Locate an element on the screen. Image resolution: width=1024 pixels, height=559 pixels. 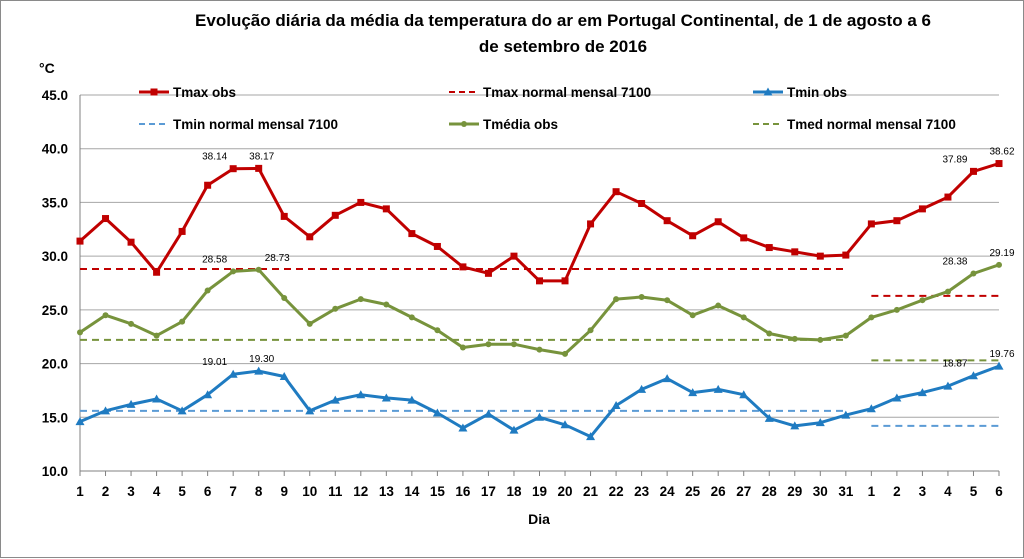
data-label: 38.14 is located at coordinates (214, 157).